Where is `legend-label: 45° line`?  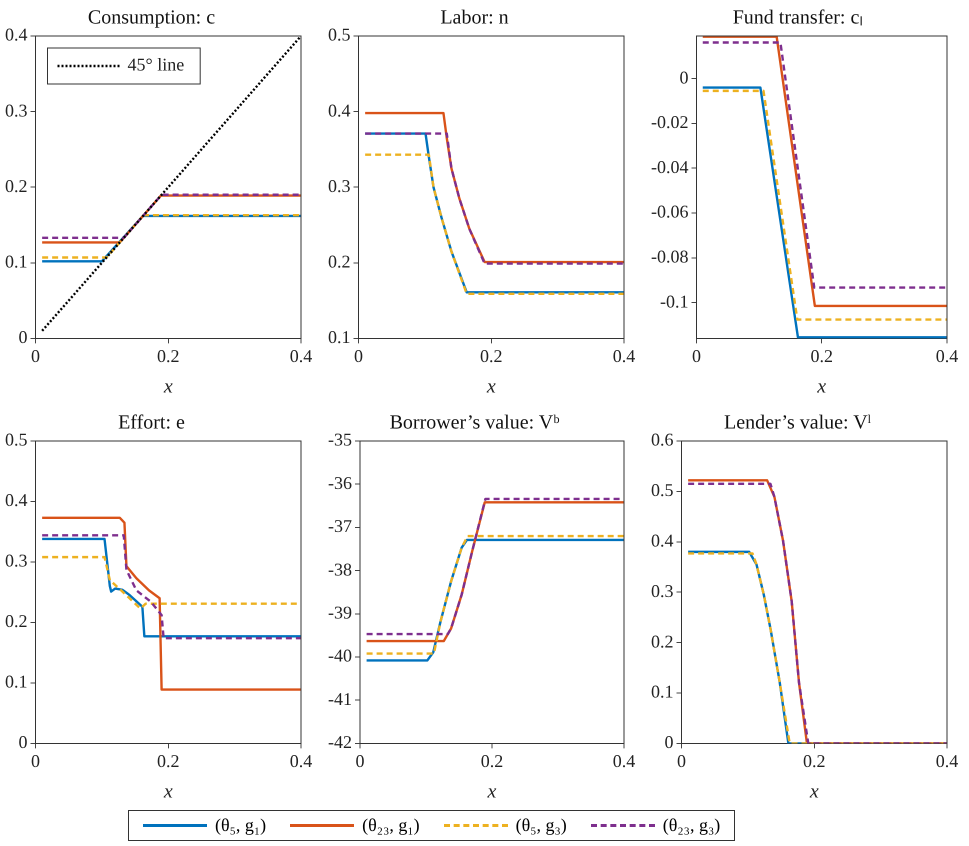
legend-label: 45° line is located at coordinates (156, 64).